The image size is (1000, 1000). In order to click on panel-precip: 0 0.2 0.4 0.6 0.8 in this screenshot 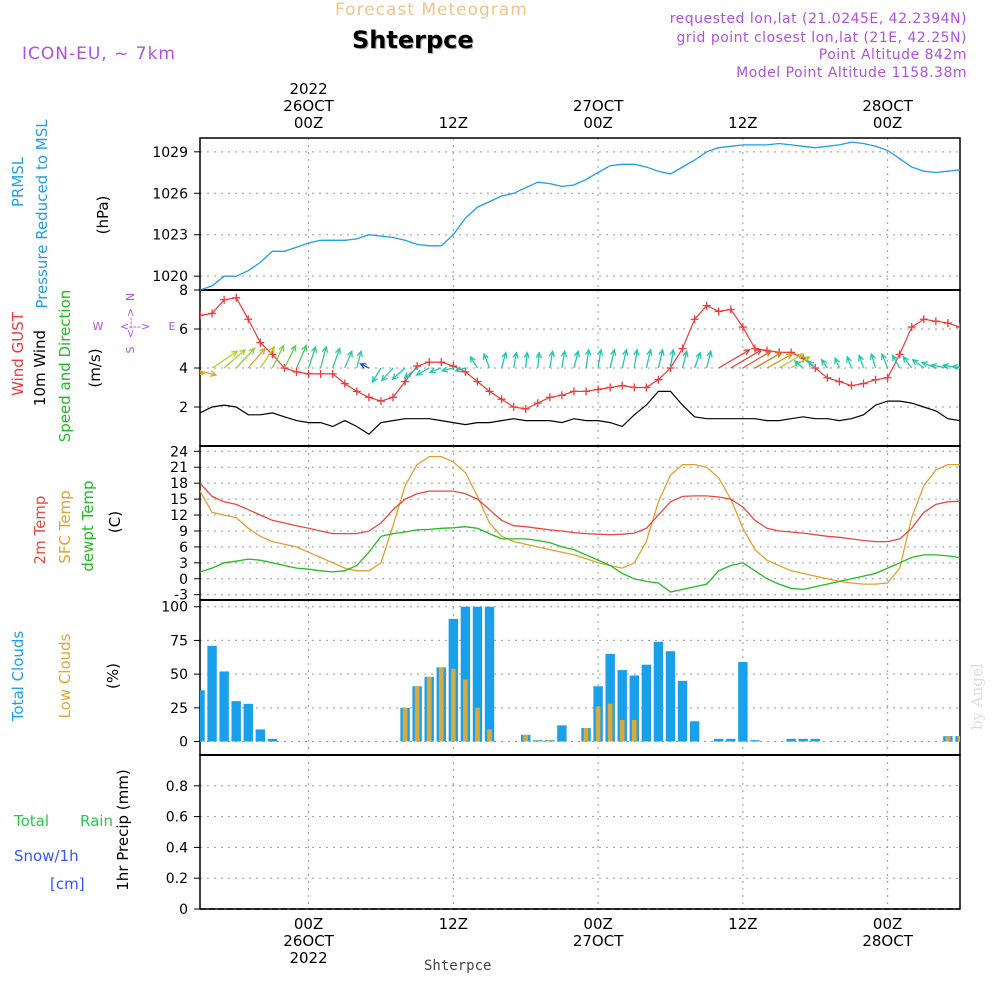, I will do `click(563, 836)`.